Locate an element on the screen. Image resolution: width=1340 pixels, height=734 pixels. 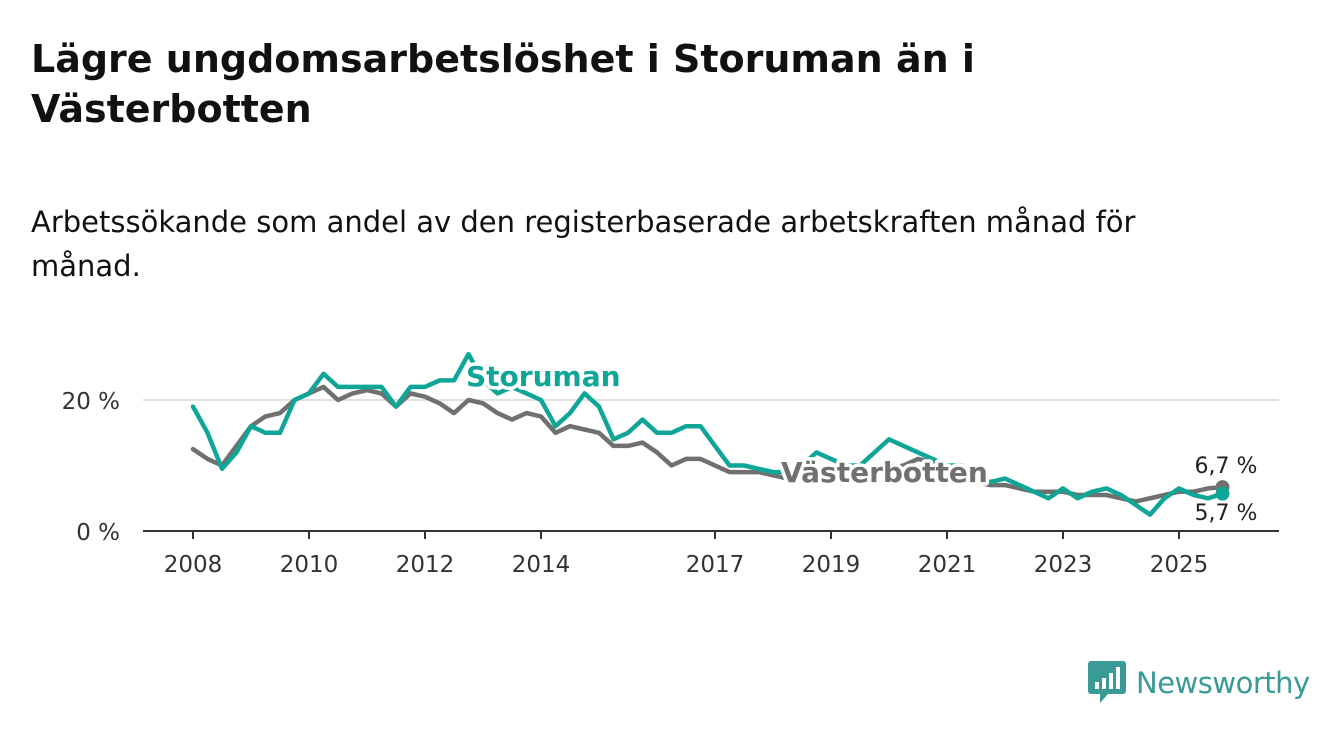
x-tick-label: 2008 is located at coordinates (193, 565).